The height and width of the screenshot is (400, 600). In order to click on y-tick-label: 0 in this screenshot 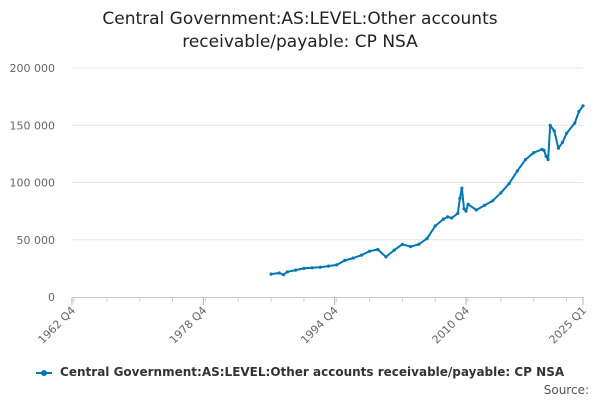, I will do `click(51, 297)`.